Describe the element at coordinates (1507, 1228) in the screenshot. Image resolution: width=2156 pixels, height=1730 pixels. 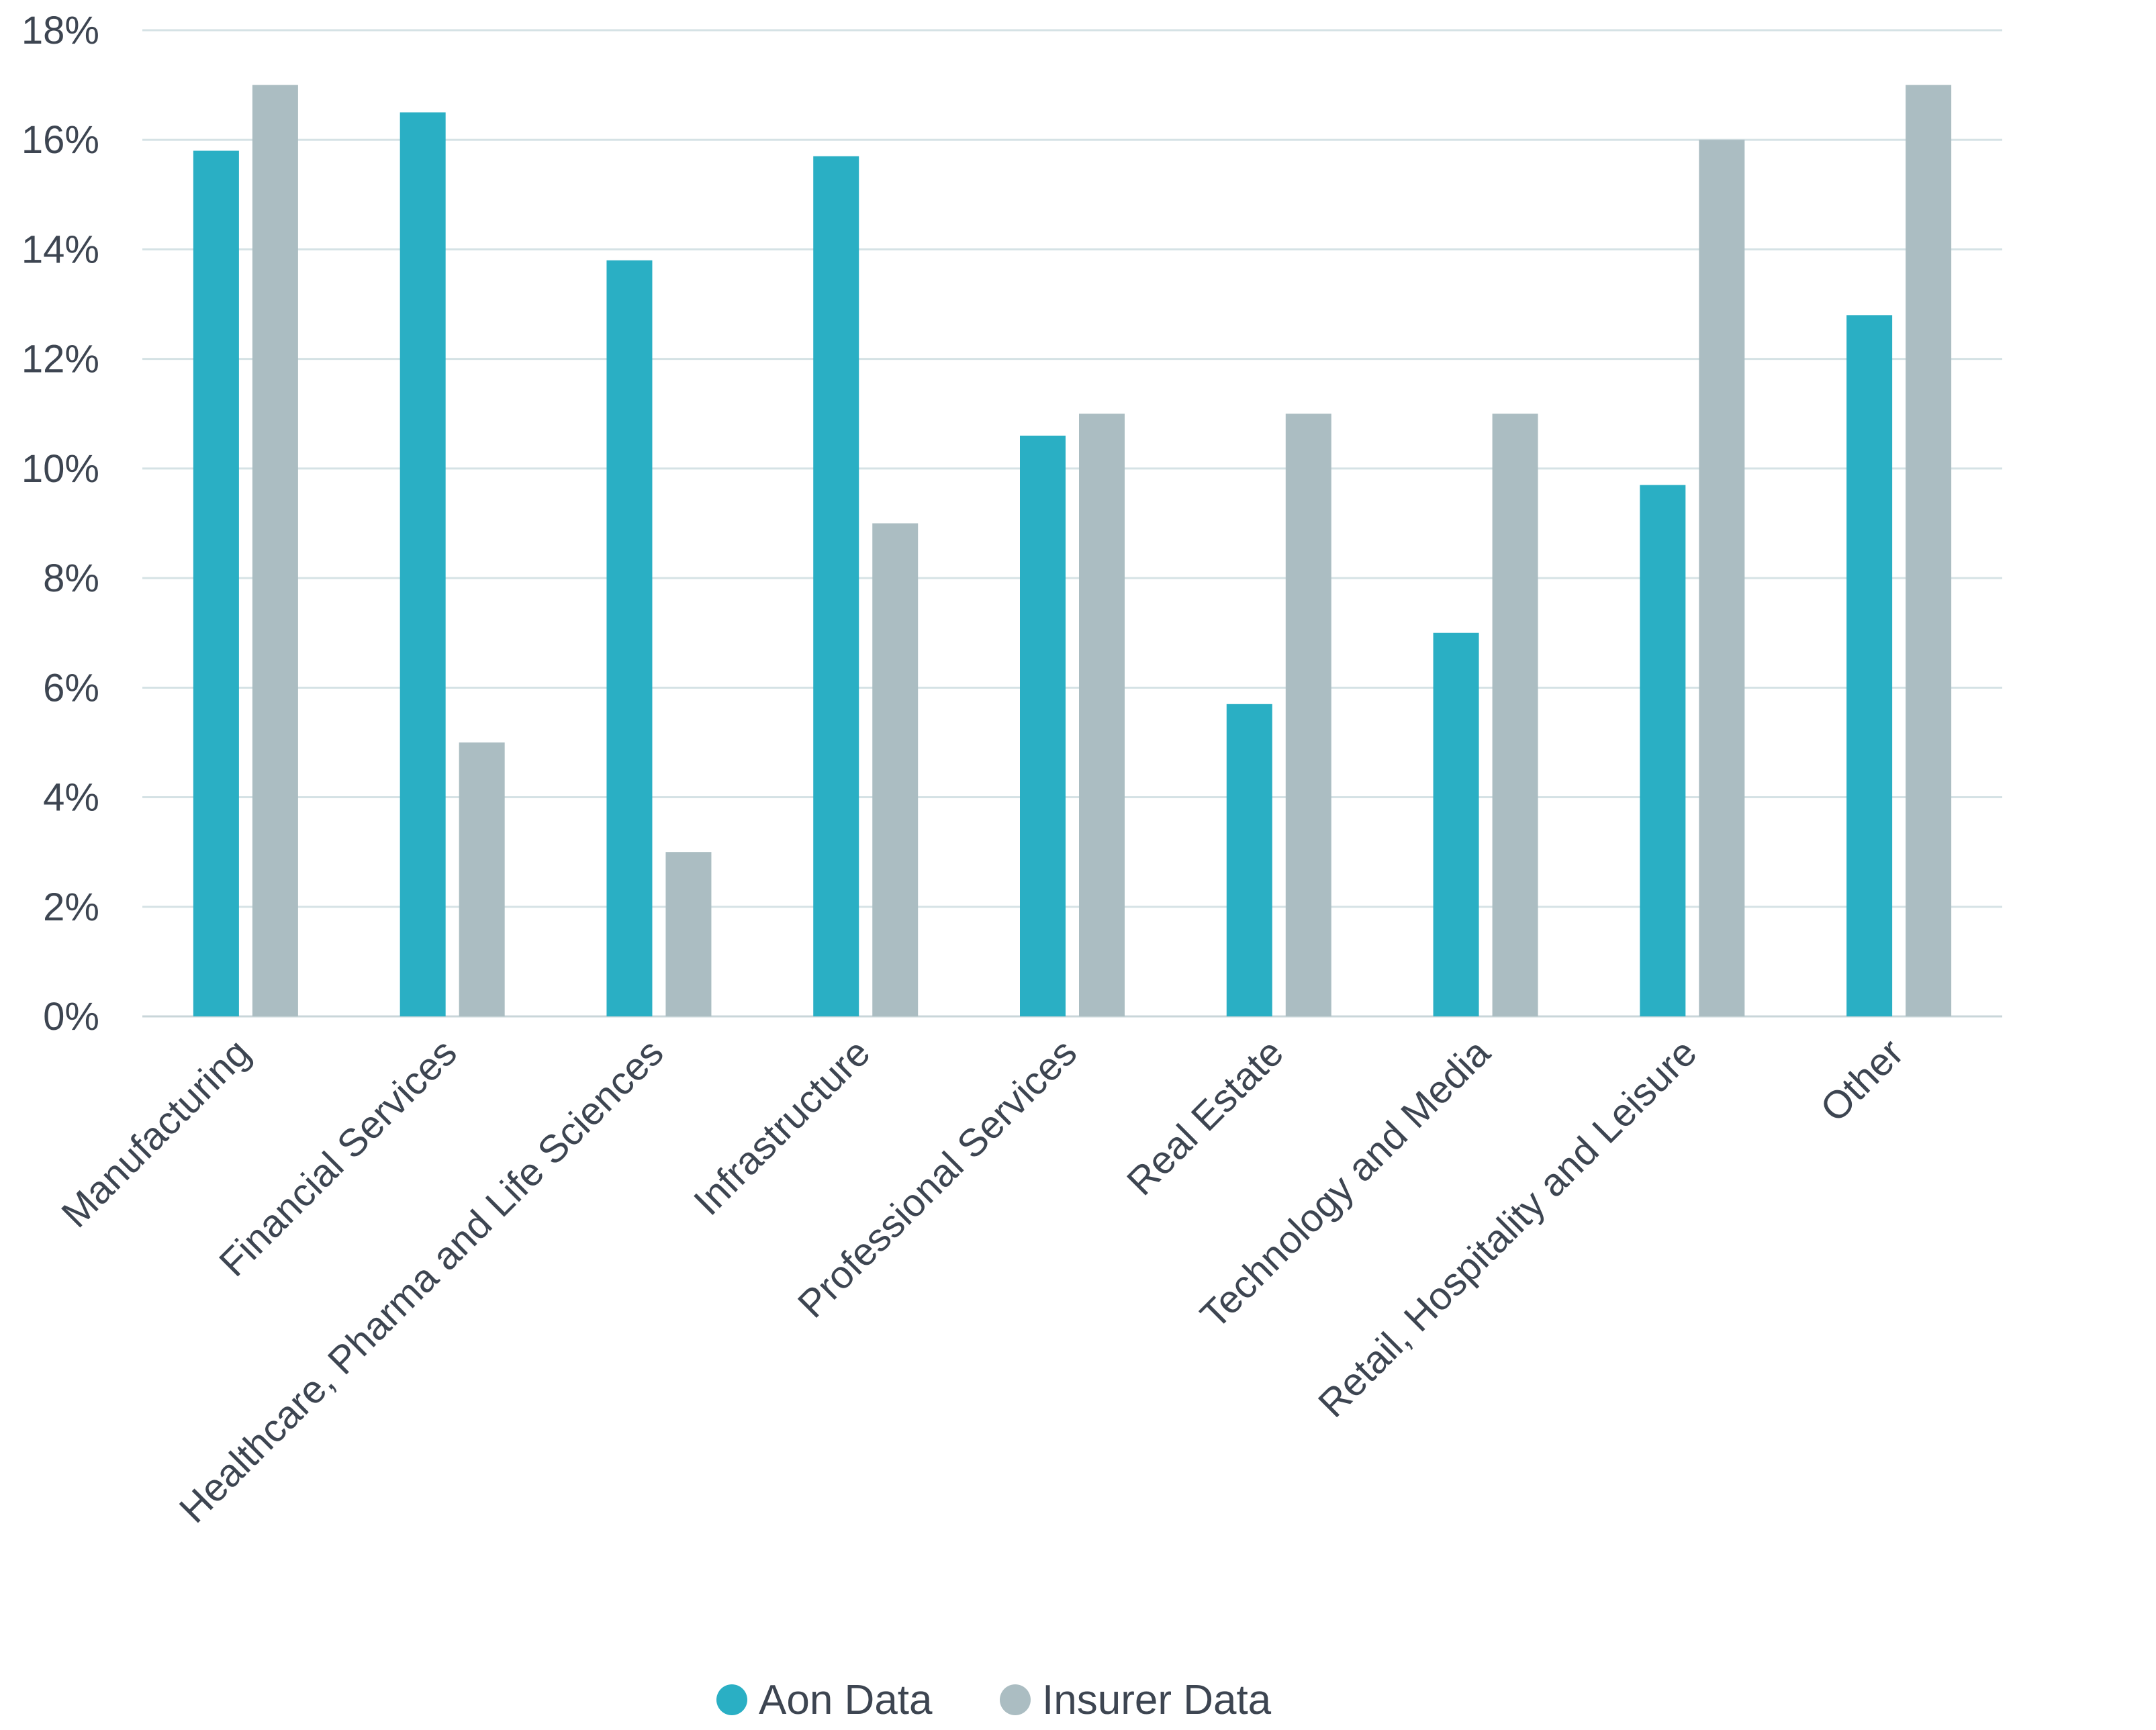
I see `x-tick-label: Retail, Hospitality and Leisure` at that location.